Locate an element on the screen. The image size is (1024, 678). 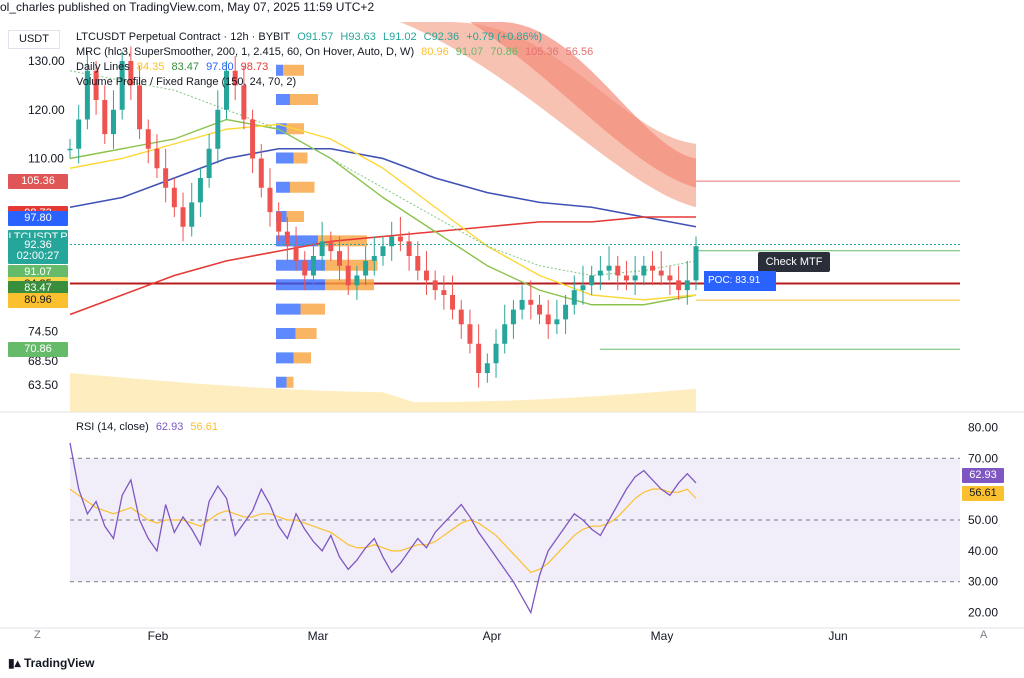
tv-logo-icon: ▮▴ is located at coordinates (16, 663).